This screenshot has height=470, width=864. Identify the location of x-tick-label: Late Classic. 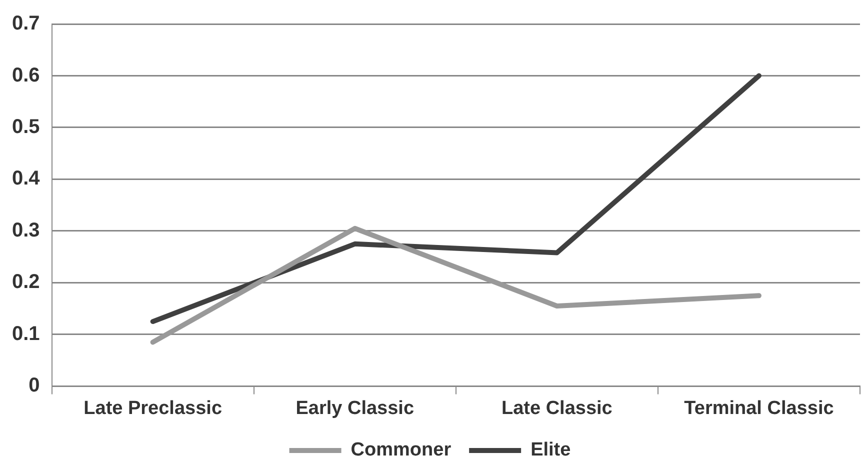
(557, 408).